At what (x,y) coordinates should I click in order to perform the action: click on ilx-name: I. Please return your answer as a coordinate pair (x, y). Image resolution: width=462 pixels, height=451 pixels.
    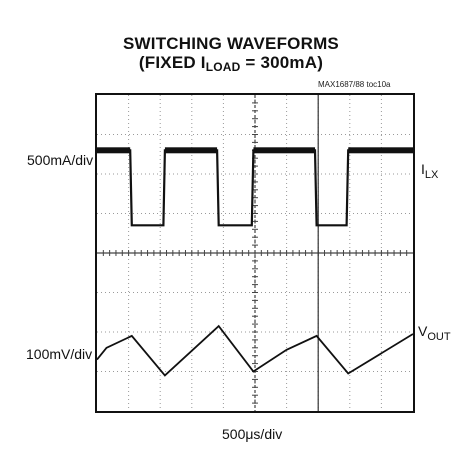
    Looking at the image, I should click on (423, 169).